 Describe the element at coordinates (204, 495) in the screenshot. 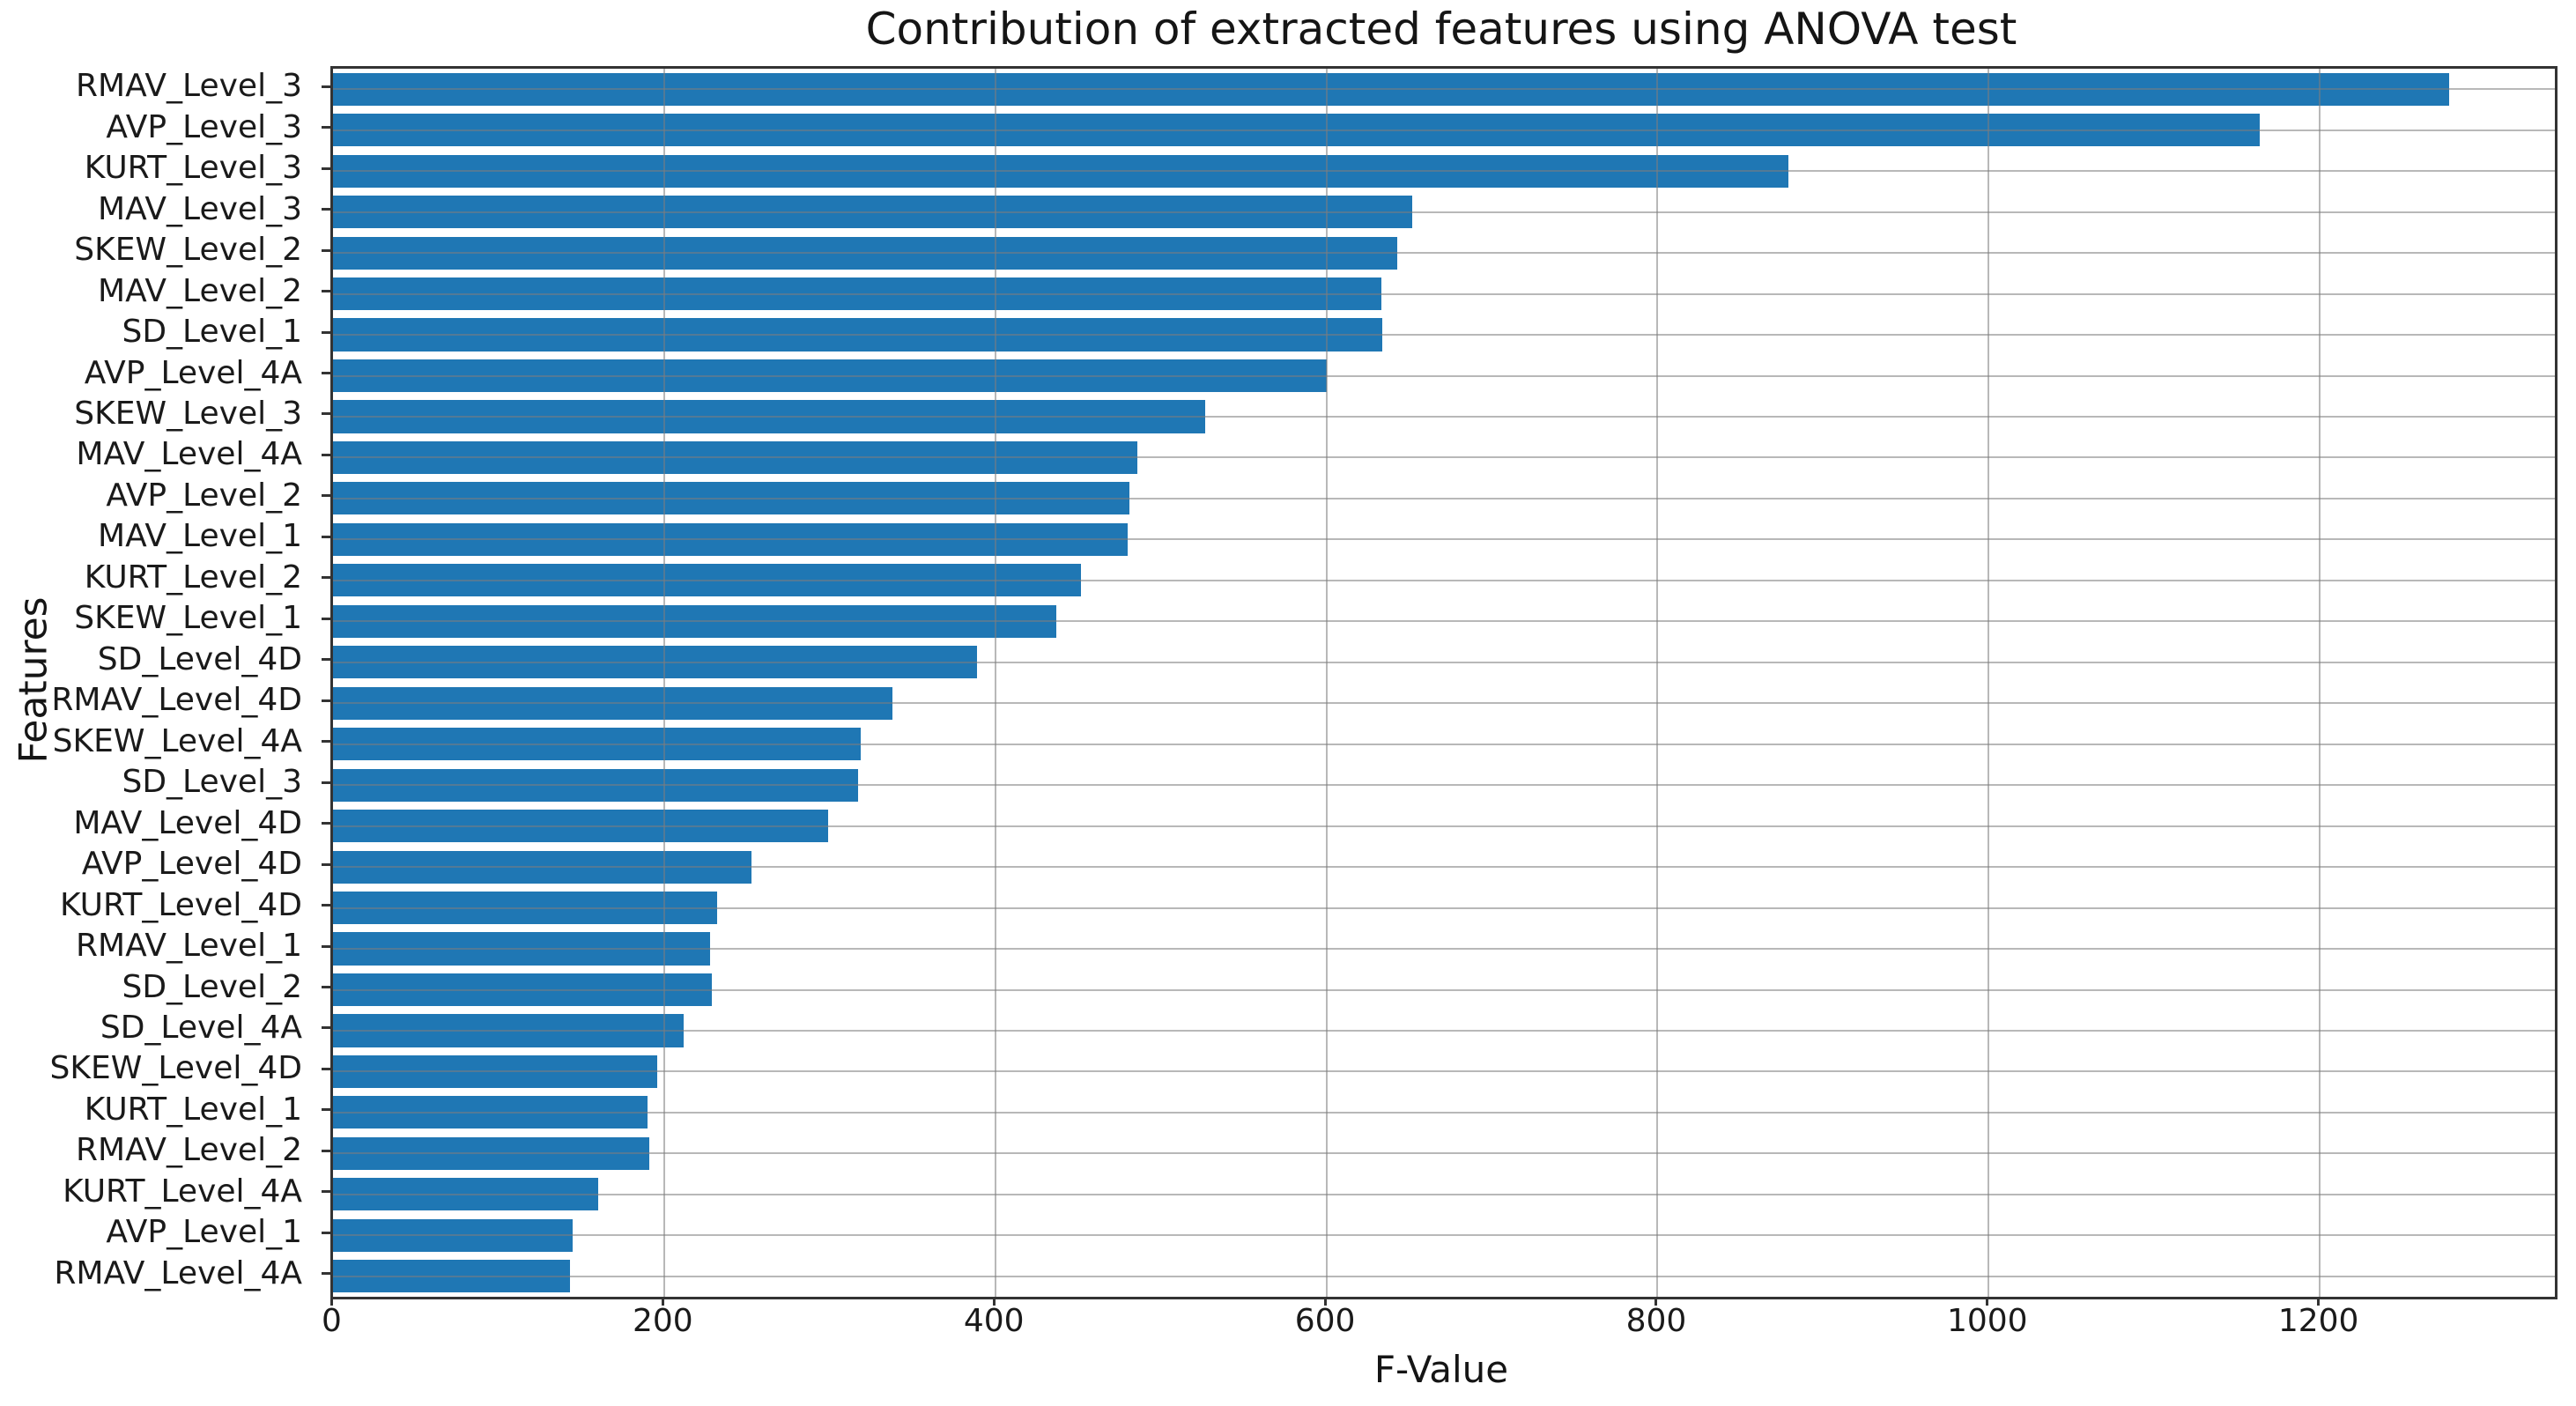

I see `y-tick-label: AVP_Level_2` at that location.